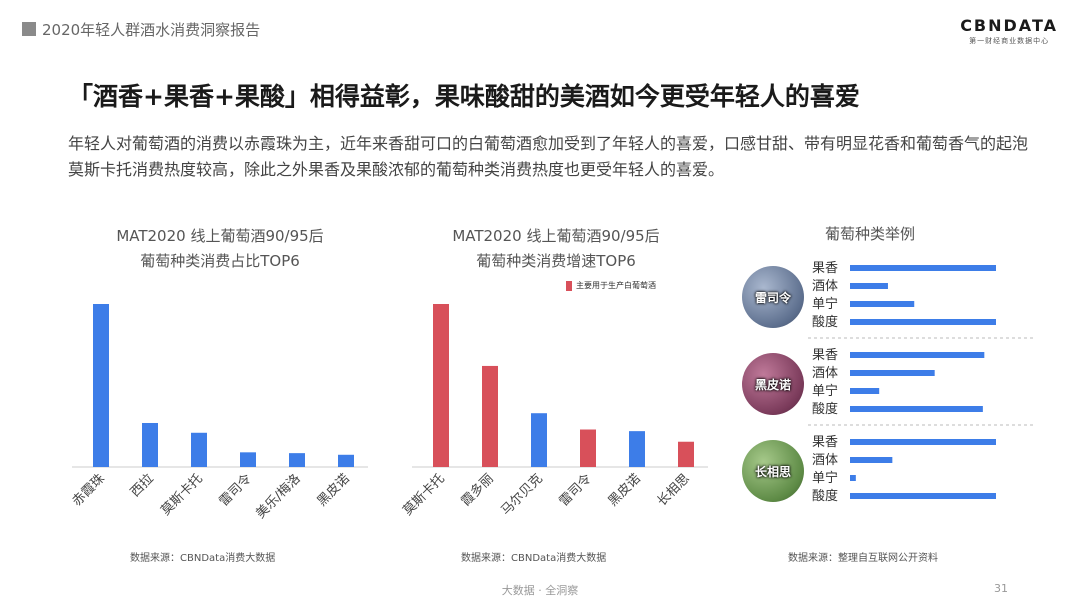  Describe the element at coordinates (625, 490) in the screenshot. I see `chart2-label-4: 黑皮诺` at that location.